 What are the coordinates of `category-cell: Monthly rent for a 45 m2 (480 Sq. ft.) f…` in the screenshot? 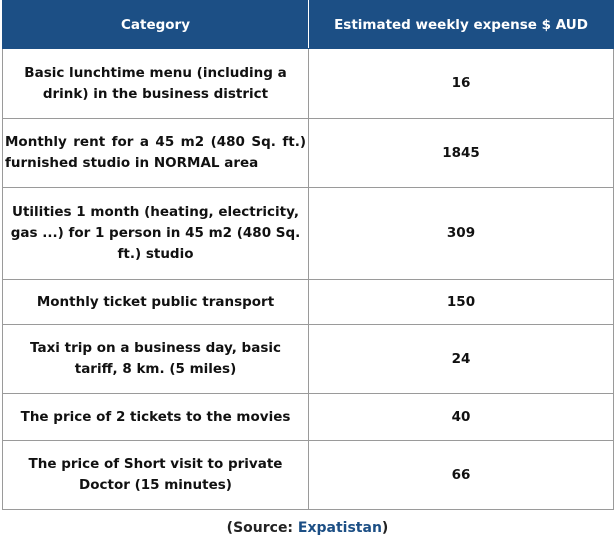 It's located at (155, 153).